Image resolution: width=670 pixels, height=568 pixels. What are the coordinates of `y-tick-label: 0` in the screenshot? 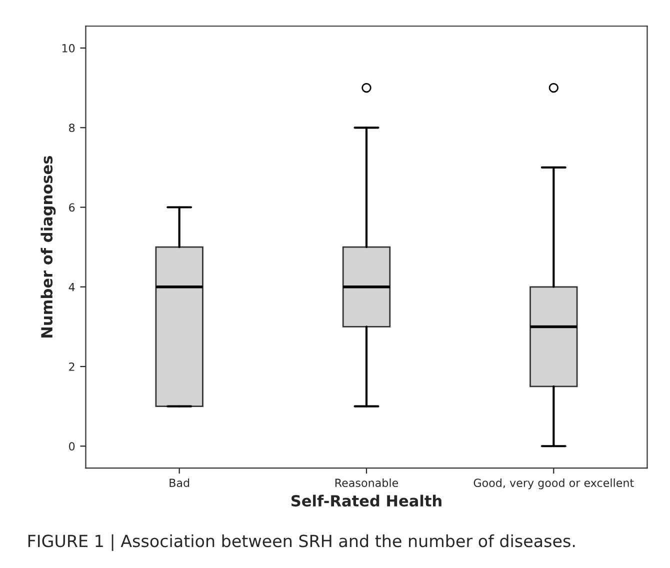 It's located at (72, 446).